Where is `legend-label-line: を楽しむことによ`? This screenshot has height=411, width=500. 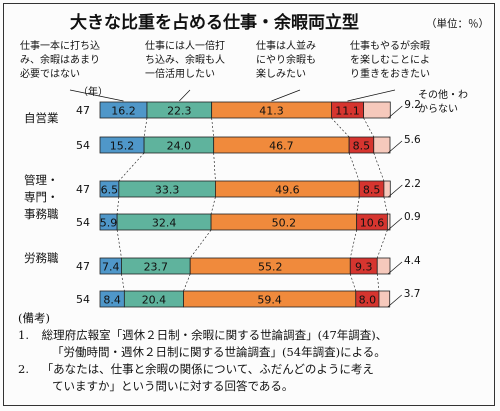 legend-label-line: を楽しむことによ is located at coordinates (390, 59).